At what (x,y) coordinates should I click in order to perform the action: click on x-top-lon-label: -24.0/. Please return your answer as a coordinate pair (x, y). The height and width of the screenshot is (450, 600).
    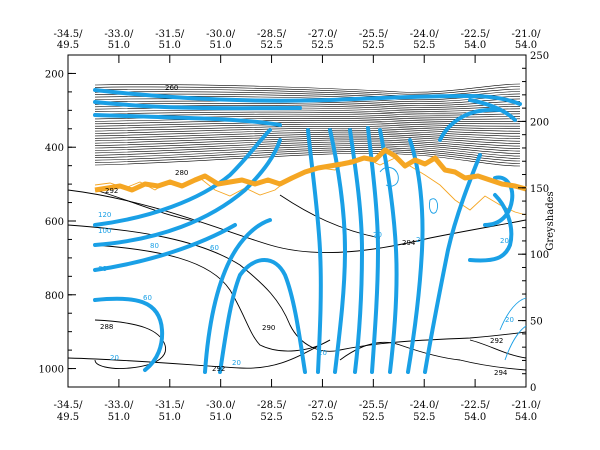
    Looking at the image, I should click on (425, 34).